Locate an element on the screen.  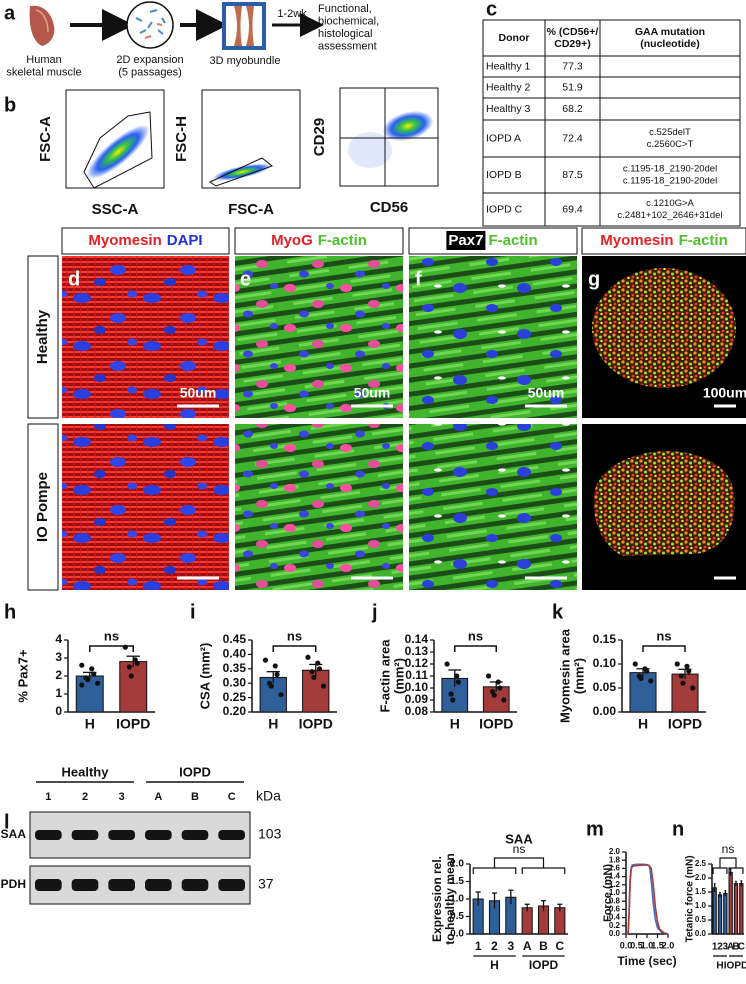
lane-label: 2 is located at coordinates (85, 797).